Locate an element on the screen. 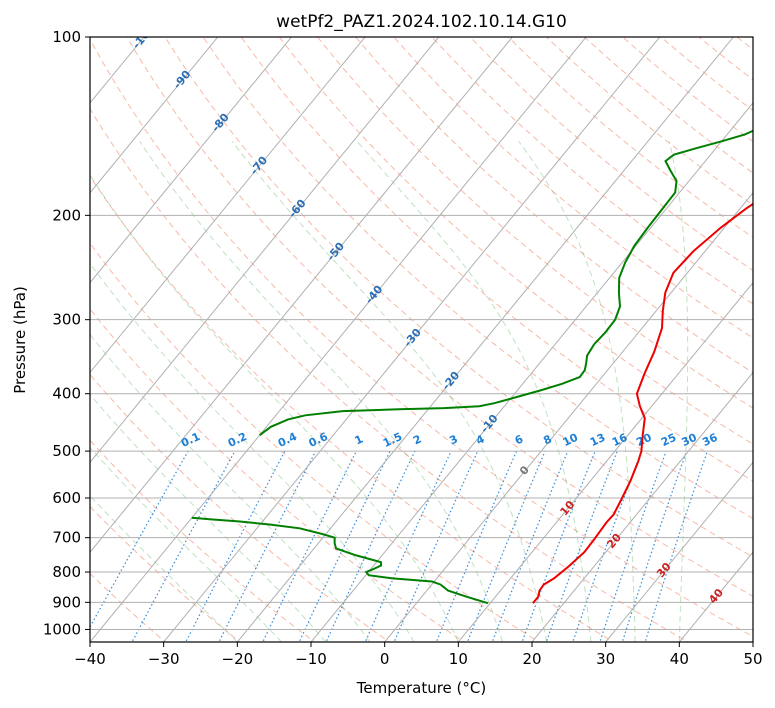  x-tick-label: −30 is located at coordinates (164, 659).